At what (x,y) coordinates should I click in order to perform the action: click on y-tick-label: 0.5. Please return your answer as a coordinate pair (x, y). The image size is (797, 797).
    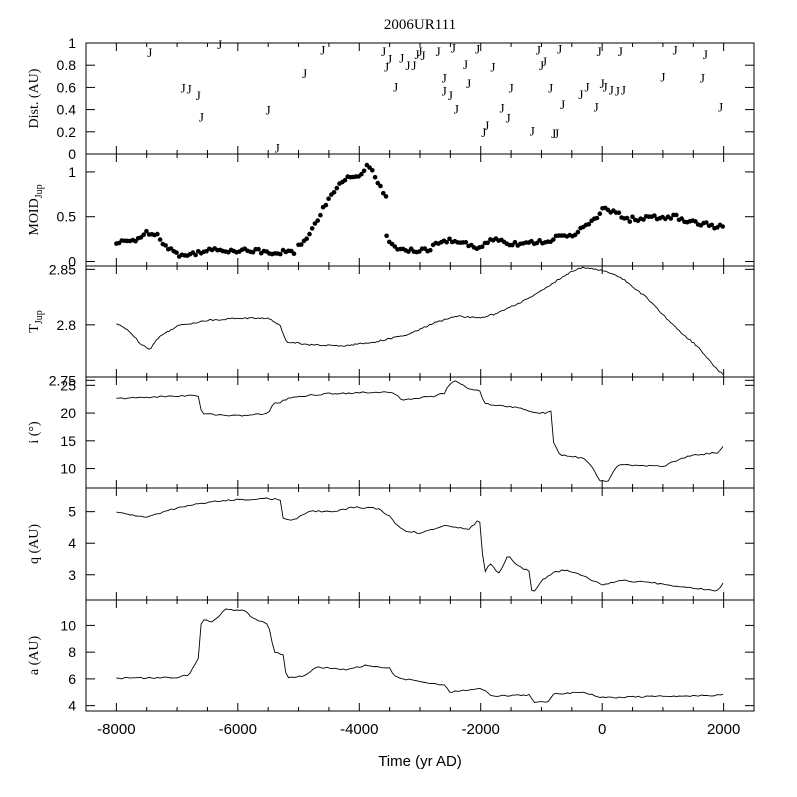
    Looking at the image, I should click on (67, 217).